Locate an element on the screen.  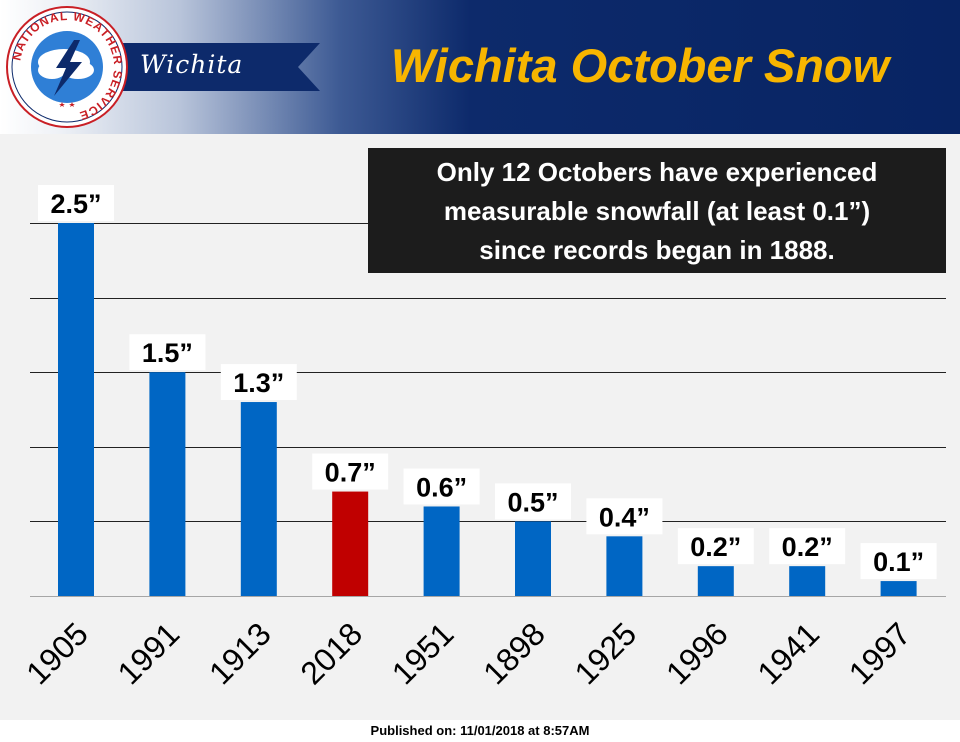
data-label-2018: 0.7” is located at coordinates (350, 473).